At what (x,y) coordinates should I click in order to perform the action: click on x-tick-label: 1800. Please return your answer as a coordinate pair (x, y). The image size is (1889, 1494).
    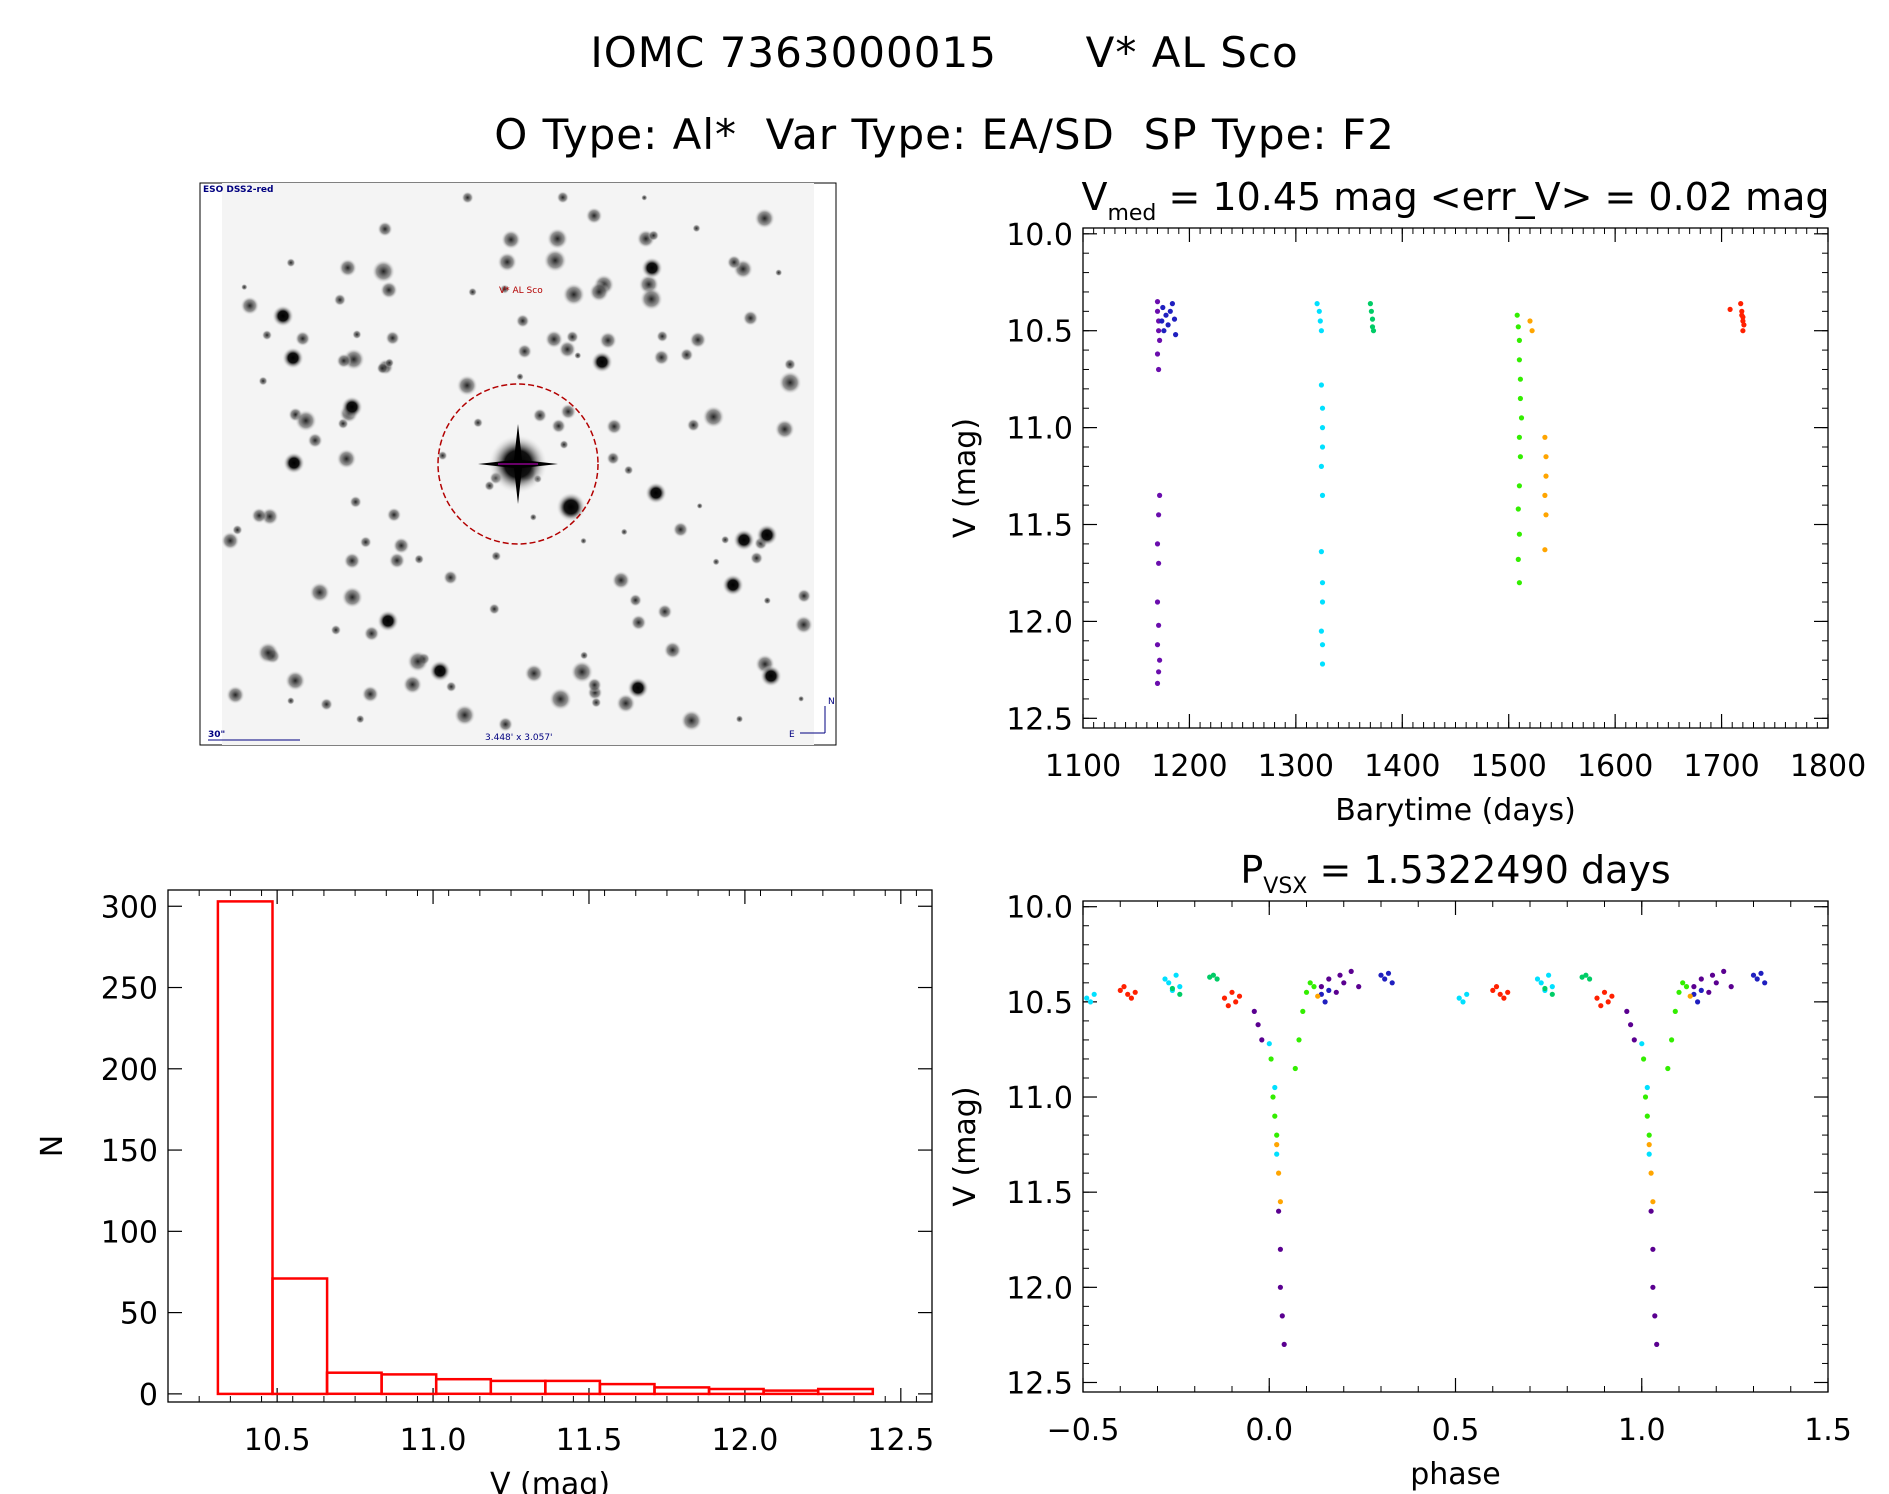
    Looking at the image, I should click on (1828, 766).